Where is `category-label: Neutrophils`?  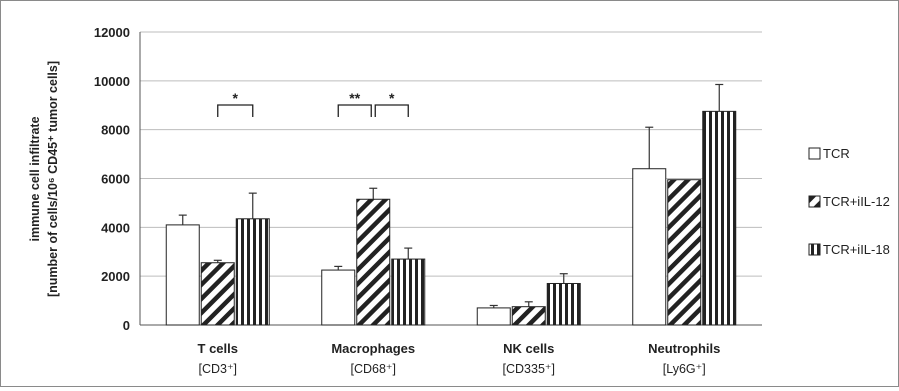 category-label: Neutrophils is located at coordinates (684, 348).